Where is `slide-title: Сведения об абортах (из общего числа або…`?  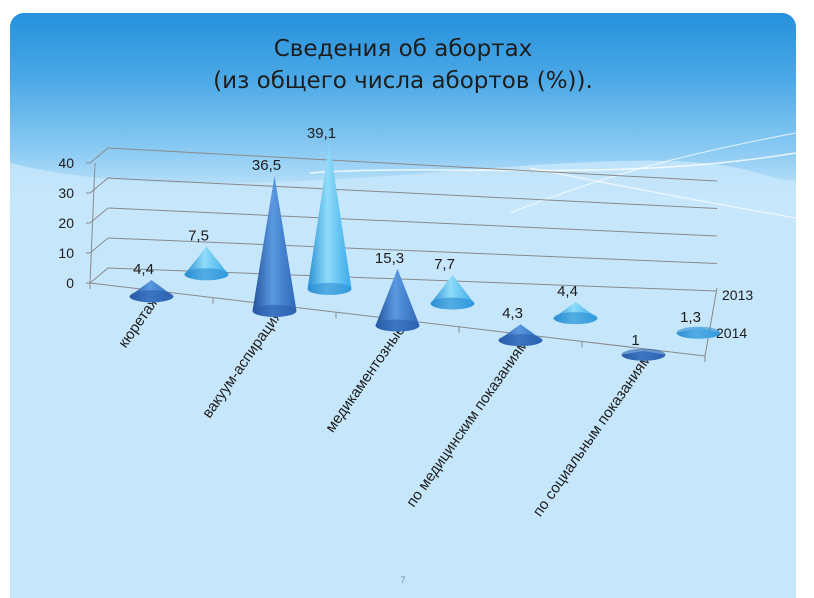
slide-title: Сведения об абортах (из общего числа або… is located at coordinates (403, 65).